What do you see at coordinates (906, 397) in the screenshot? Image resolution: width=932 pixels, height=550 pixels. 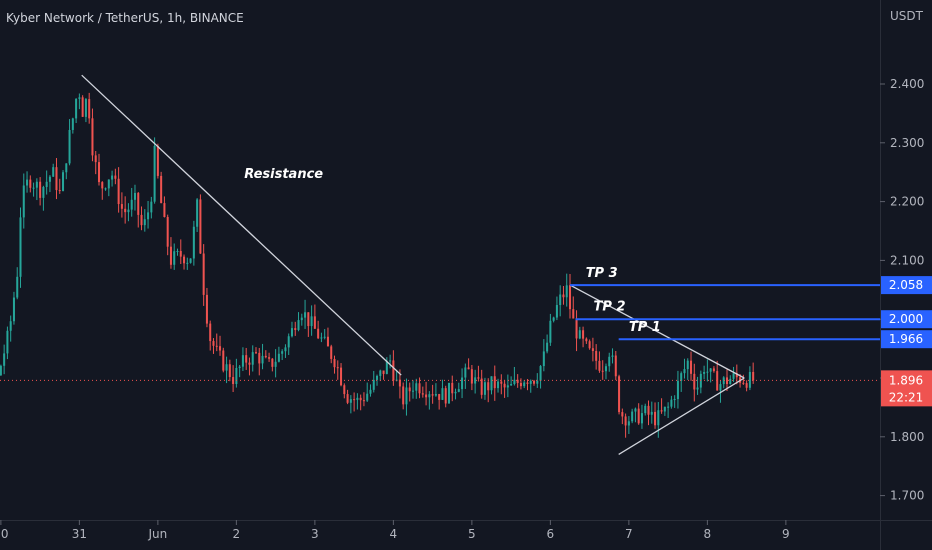 I see `bar-countdown: 22:21` at bounding box center [906, 397].